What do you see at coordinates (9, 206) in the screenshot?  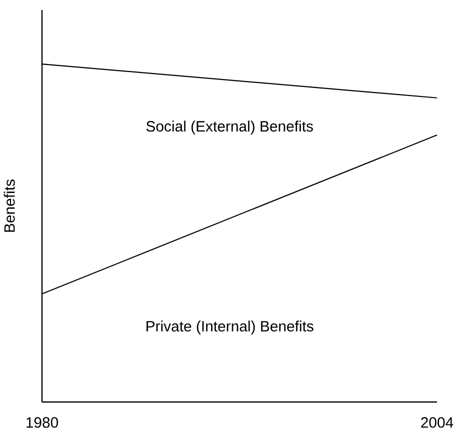 I see `y-axis-title: Benefits` at bounding box center [9, 206].